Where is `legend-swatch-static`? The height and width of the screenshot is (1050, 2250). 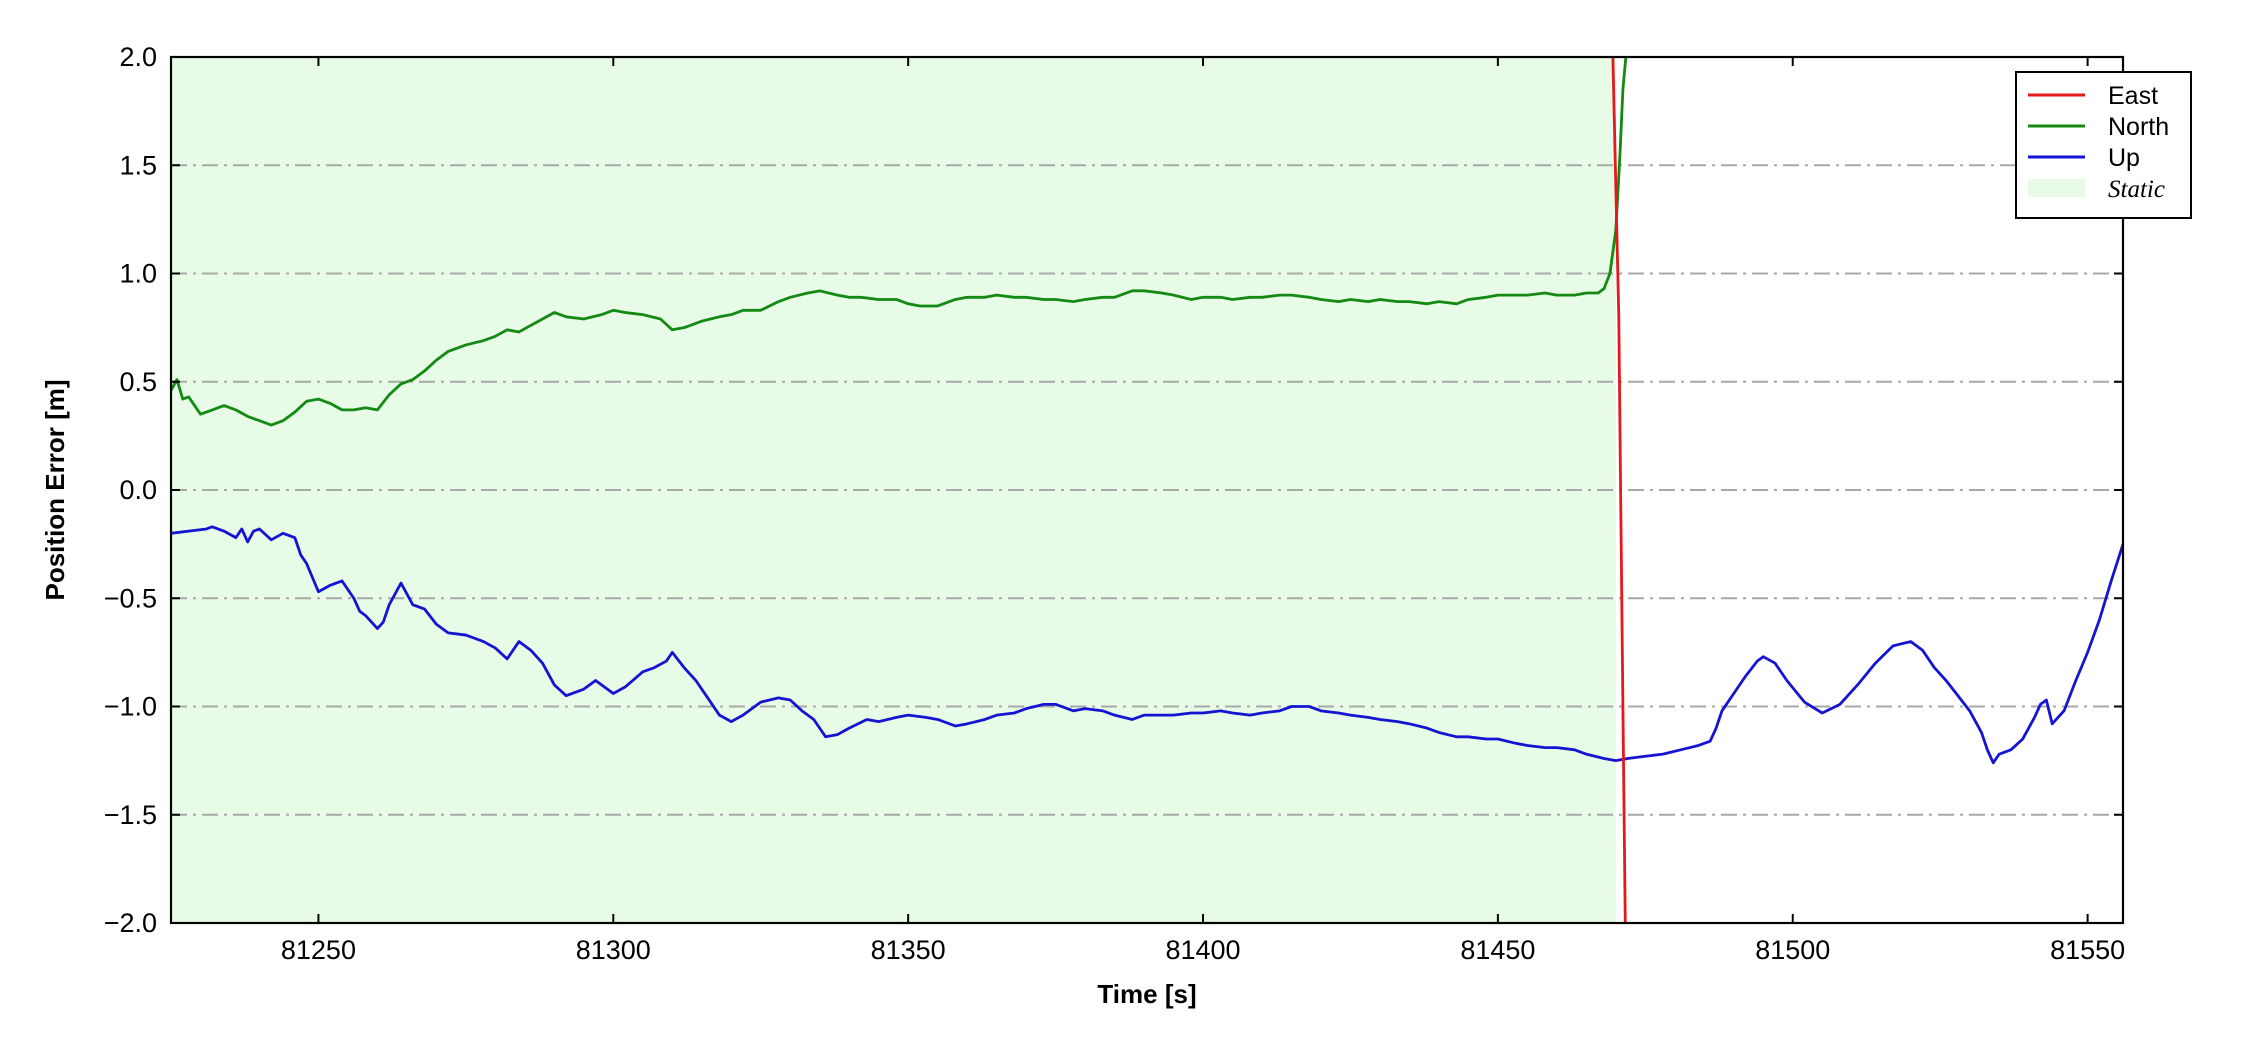
legend-swatch-static is located at coordinates (2056, 188).